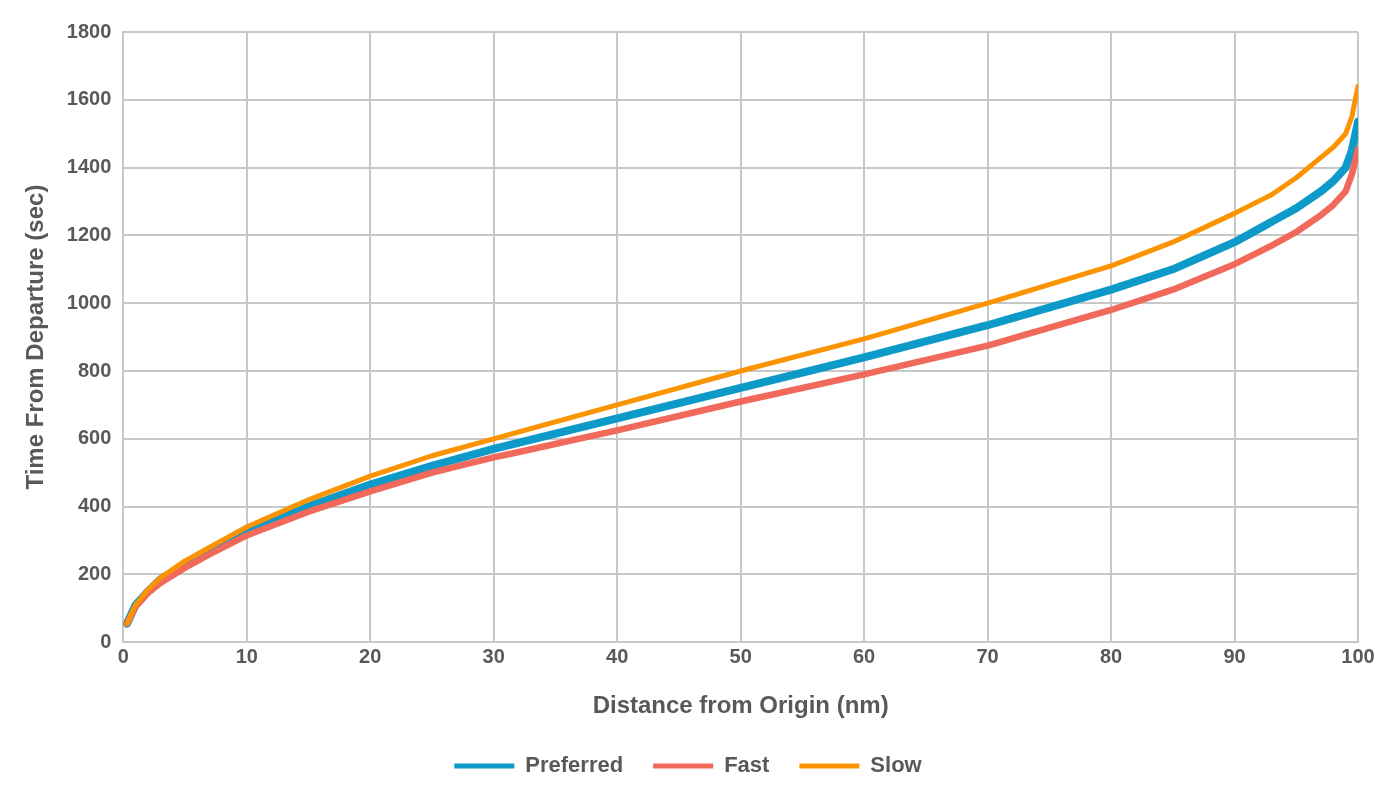  What do you see at coordinates (896, 765) in the screenshot?
I see `legend-label: Slow` at bounding box center [896, 765].